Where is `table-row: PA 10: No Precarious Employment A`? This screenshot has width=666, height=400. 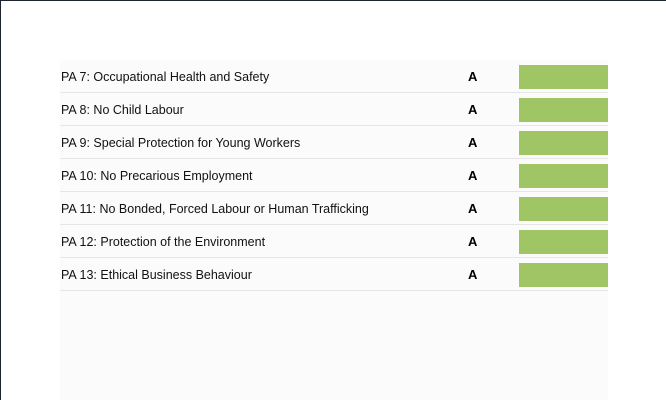
table-row: PA 10: No Precarious Employment A is located at coordinates (334, 175).